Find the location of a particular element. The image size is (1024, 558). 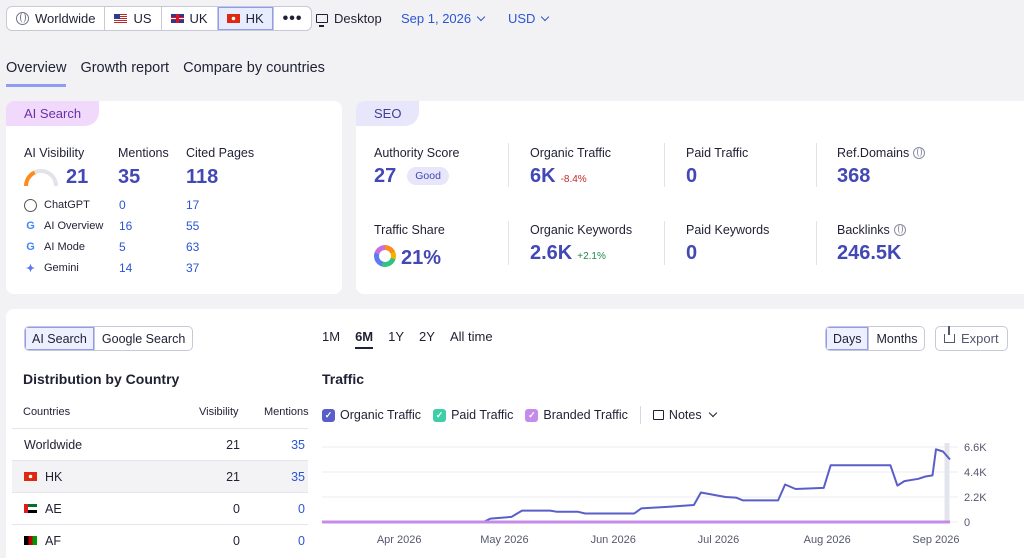

authority-score-value: 27 is located at coordinates (385, 176).